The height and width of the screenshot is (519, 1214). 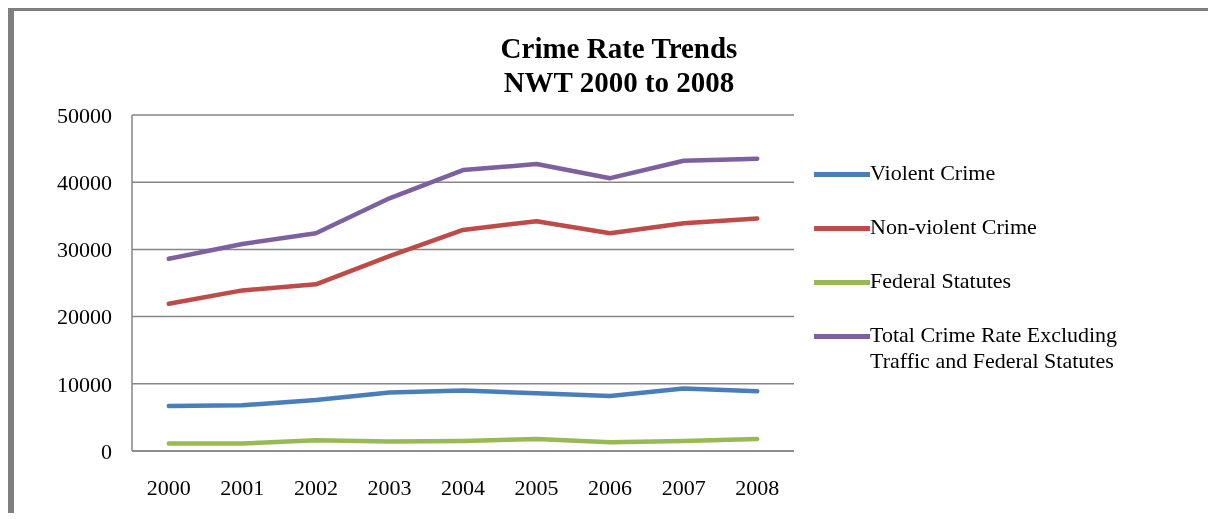 What do you see at coordinates (463, 487) in the screenshot?
I see `x-tick-label: 2004` at bounding box center [463, 487].